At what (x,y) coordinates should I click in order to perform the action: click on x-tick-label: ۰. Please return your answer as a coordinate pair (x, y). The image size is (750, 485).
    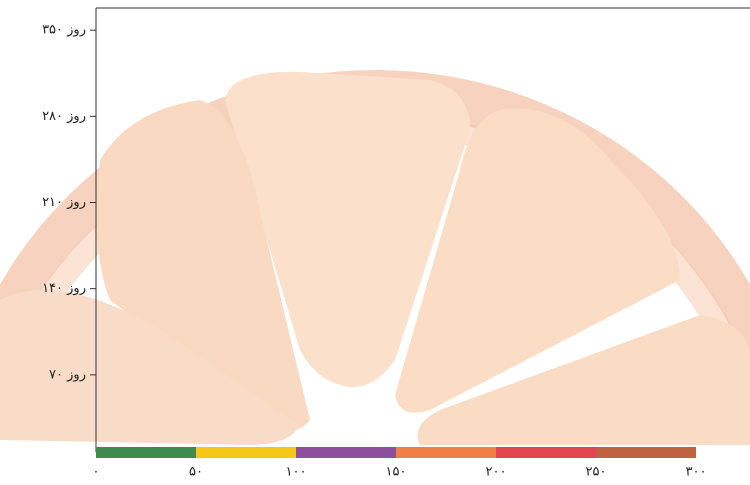
    Looking at the image, I should click on (96, 472).